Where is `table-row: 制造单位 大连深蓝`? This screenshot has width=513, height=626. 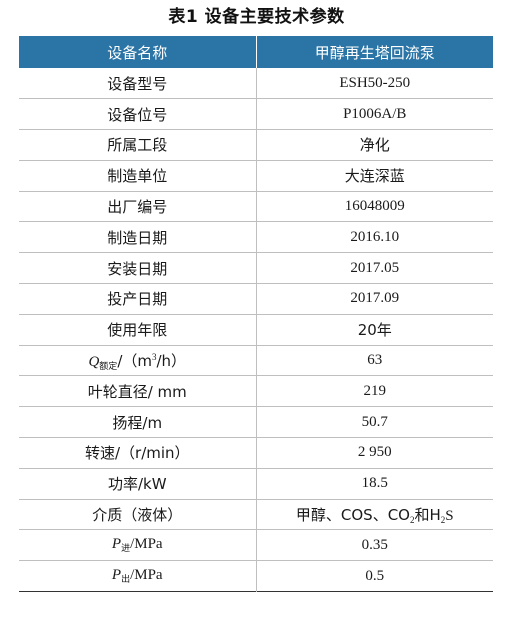
table-row: 制造单位 大连深蓝 is located at coordinates (256, 176).